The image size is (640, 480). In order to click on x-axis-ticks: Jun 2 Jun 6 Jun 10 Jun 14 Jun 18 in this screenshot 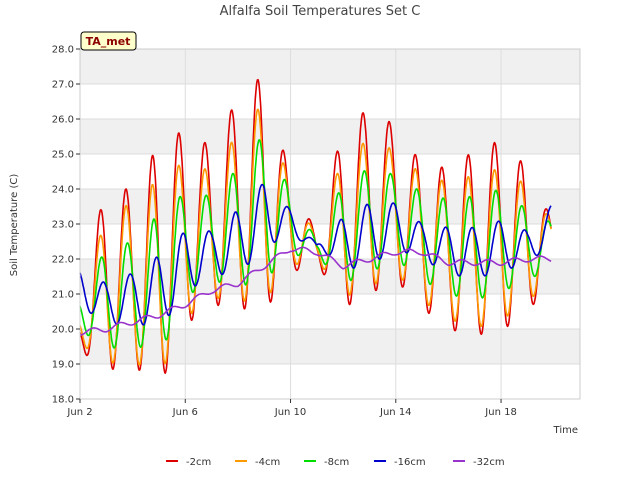, I will do `click(291, 408)`.